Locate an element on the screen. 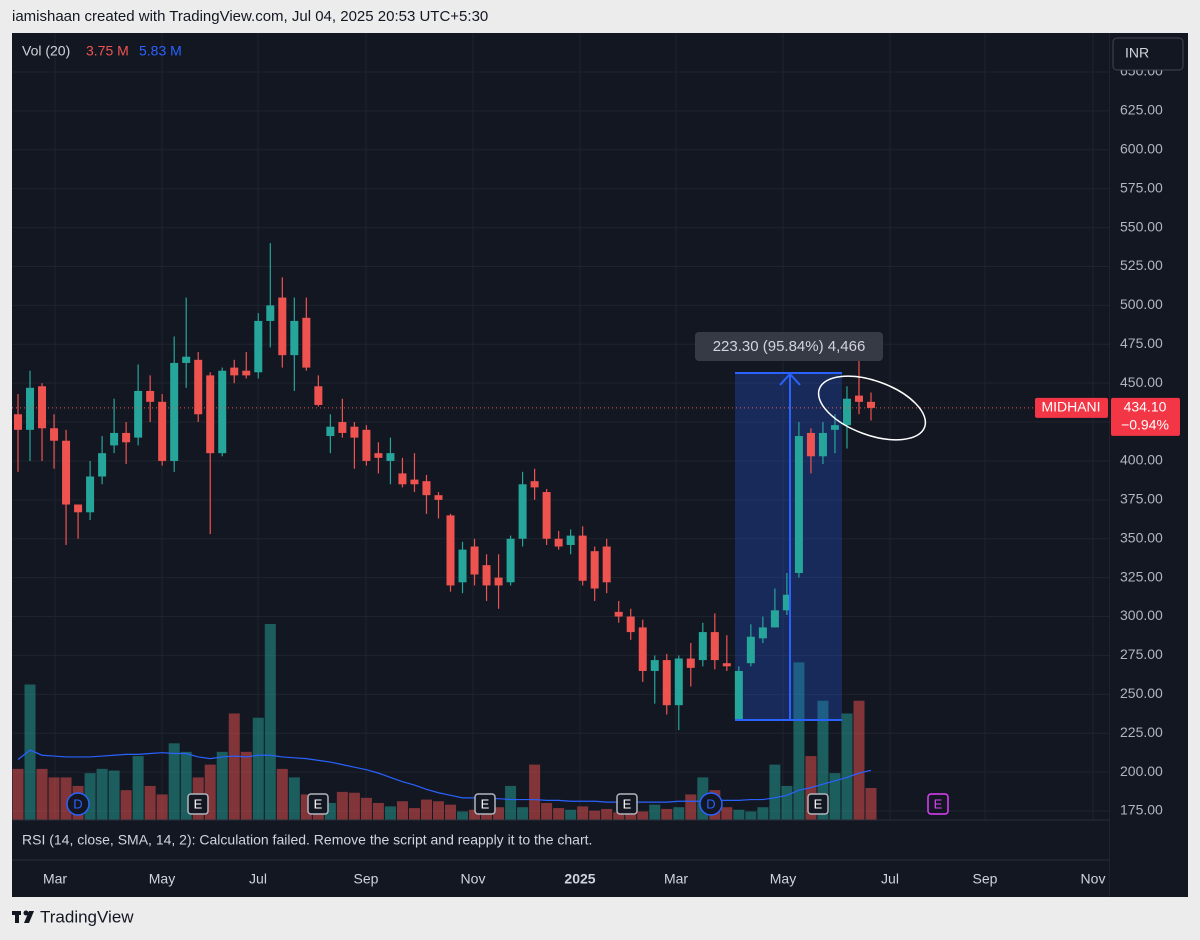  y-tick-label: 300.00 is located at coordinates (1141, 615).